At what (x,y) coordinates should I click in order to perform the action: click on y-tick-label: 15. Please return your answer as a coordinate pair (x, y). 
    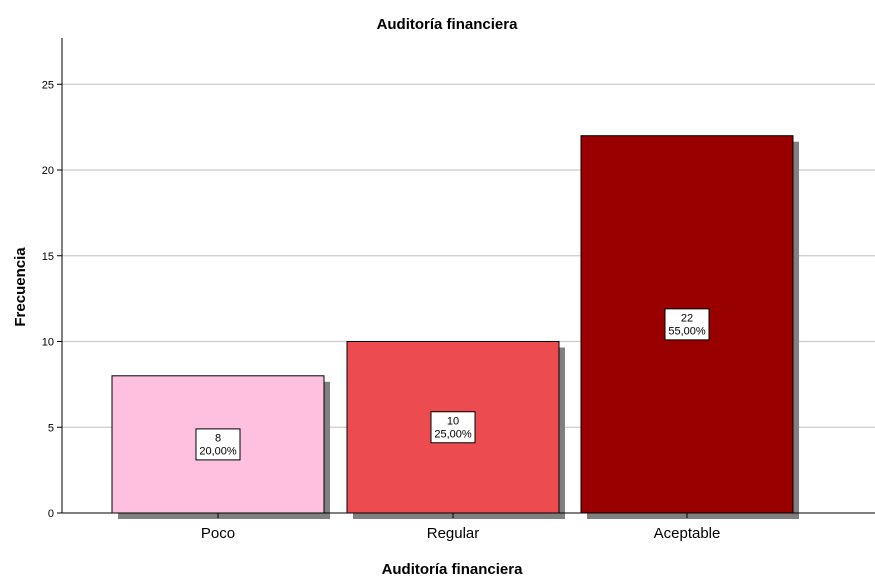
    Looking at the image, I should click on (48, 257).